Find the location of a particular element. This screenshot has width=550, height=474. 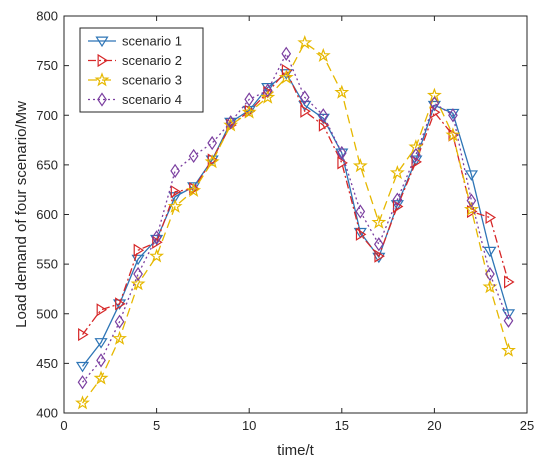

legend-item: scenario 3 is located at coordinates (135, 80).